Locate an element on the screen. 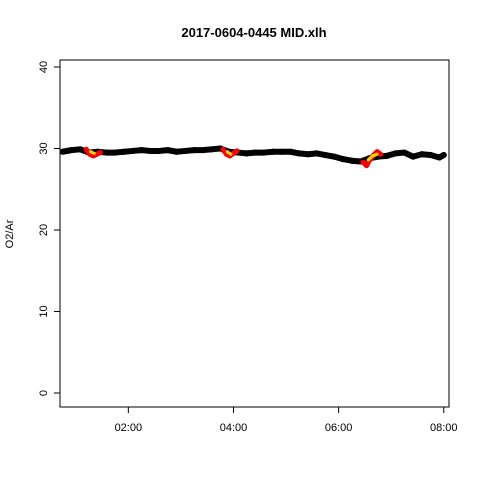  x-tick-label: 08:00 is located at coordinates (444, 428).